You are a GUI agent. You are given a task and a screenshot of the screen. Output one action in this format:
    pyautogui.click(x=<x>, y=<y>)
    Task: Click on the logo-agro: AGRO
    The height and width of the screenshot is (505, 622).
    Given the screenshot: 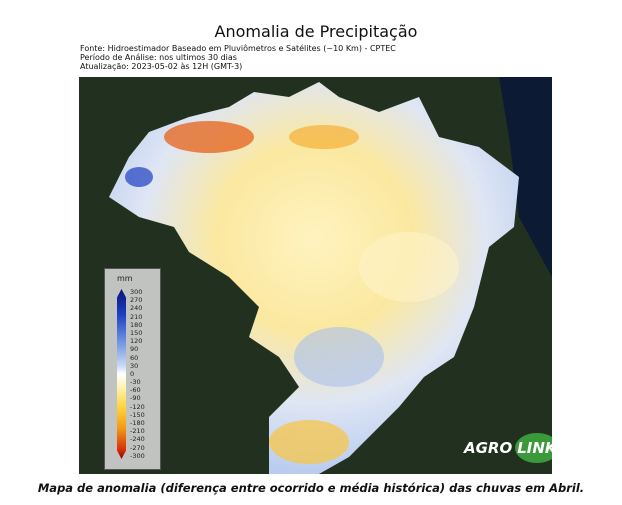 What is the action you would take?
    pyautogui.click(x=488, y=448)
    